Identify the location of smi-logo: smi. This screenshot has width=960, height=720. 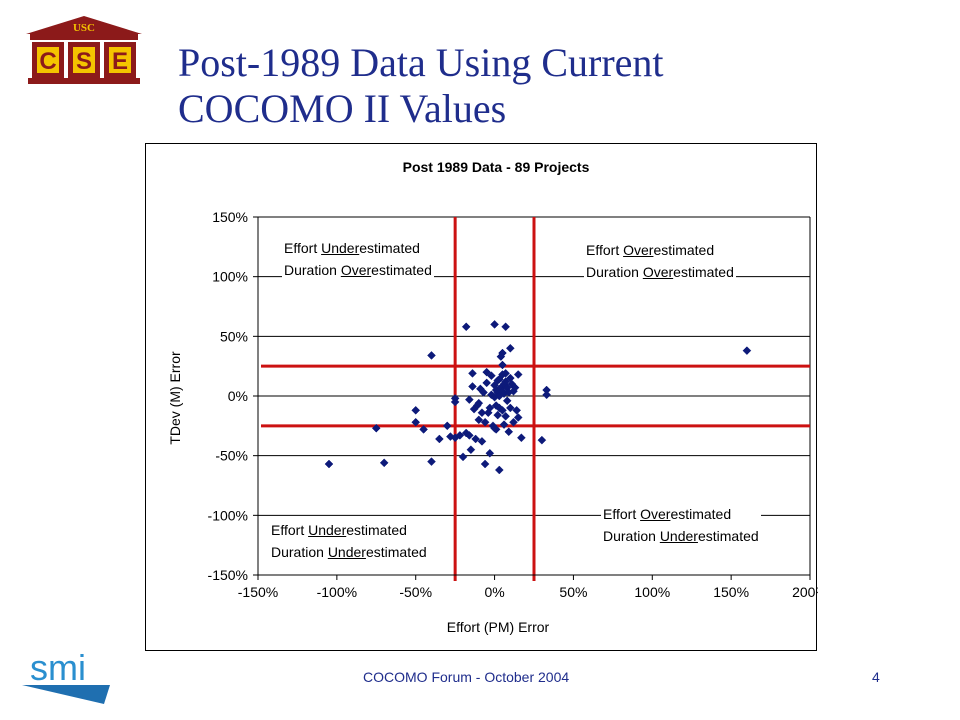
(66, 676).